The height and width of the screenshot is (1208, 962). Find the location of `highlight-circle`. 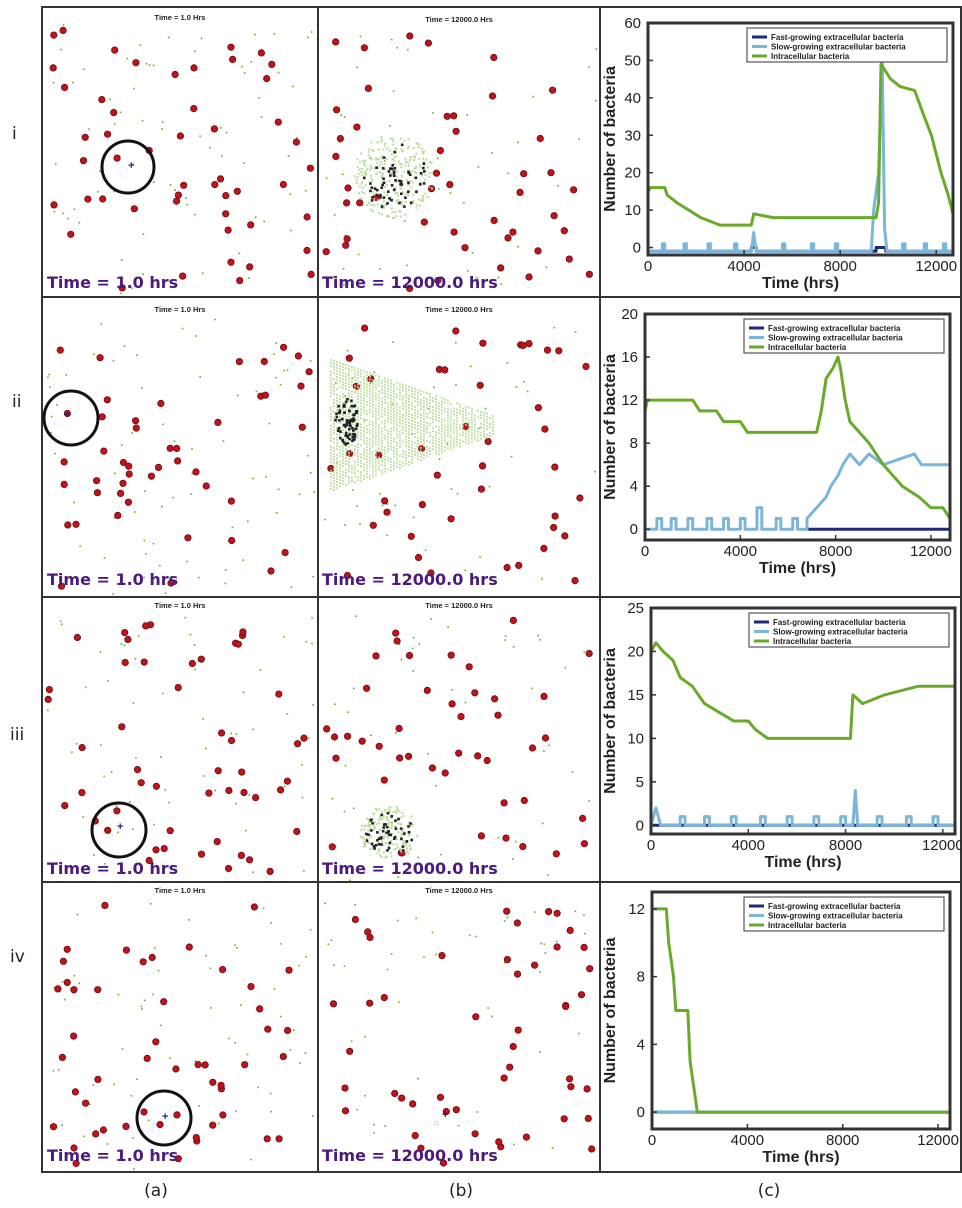

highlight-circle is located at coordinates (164, 1118).